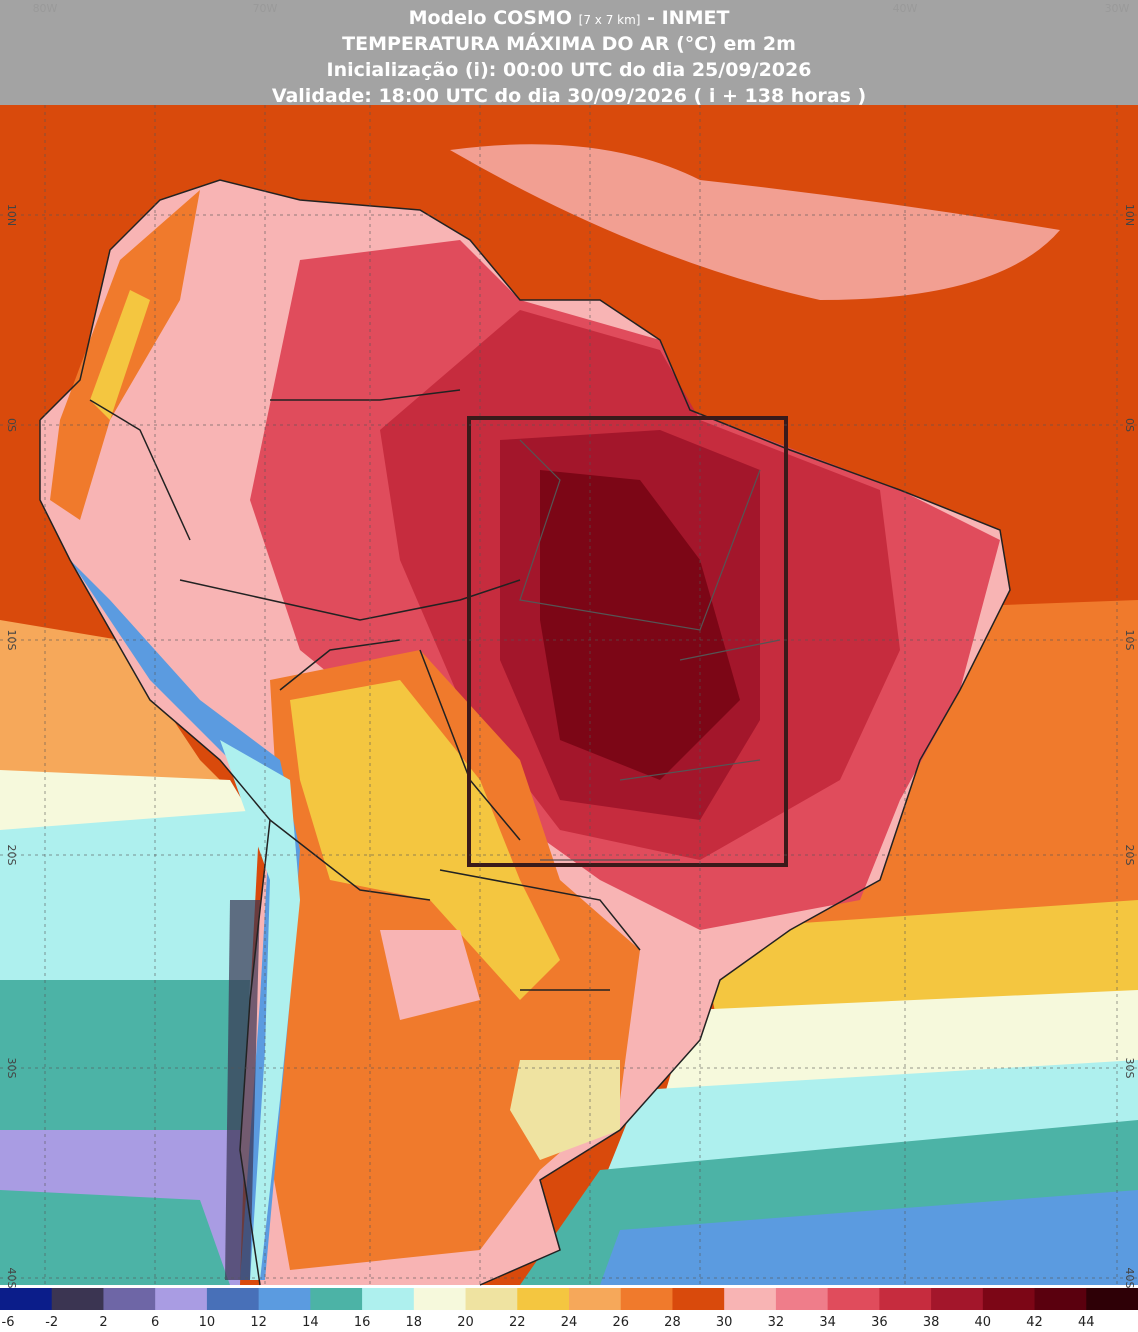 The image size is (1138, 1332). I want to click on state-borders, so click(650, 650).